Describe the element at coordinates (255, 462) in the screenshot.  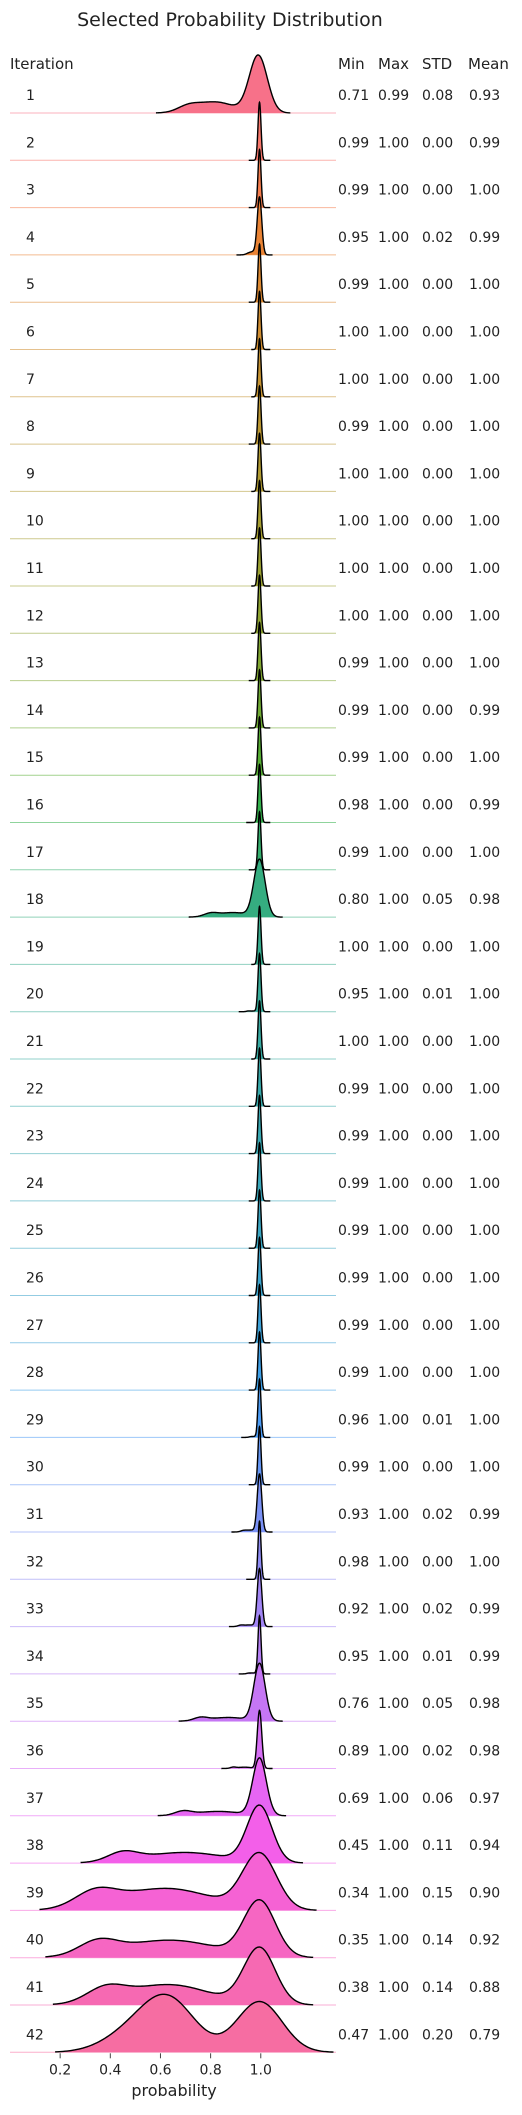
I see `ridge-row: 9 1.00 1.00 0.00 1.00` at that location.